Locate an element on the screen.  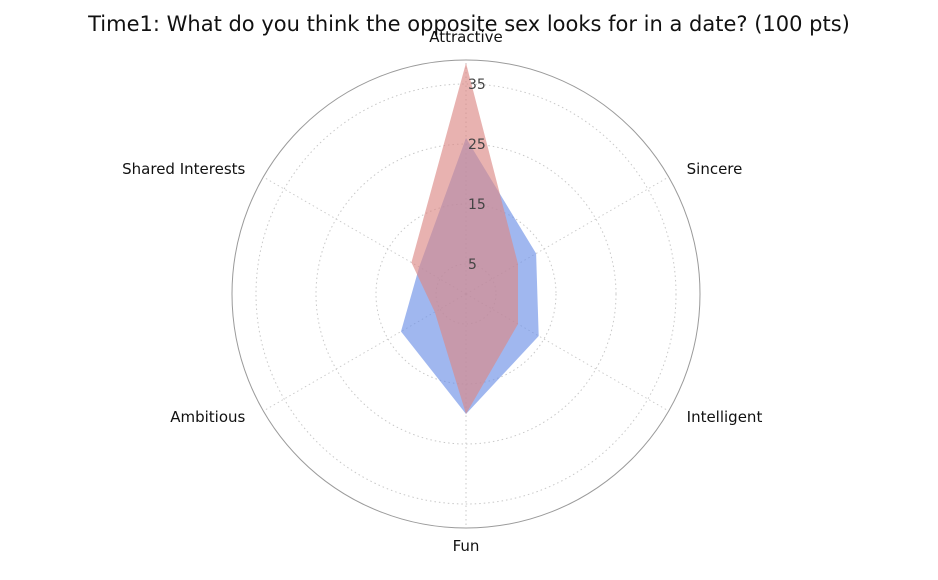
radial-tick-label: 35 is located at coordinates (477, 85).